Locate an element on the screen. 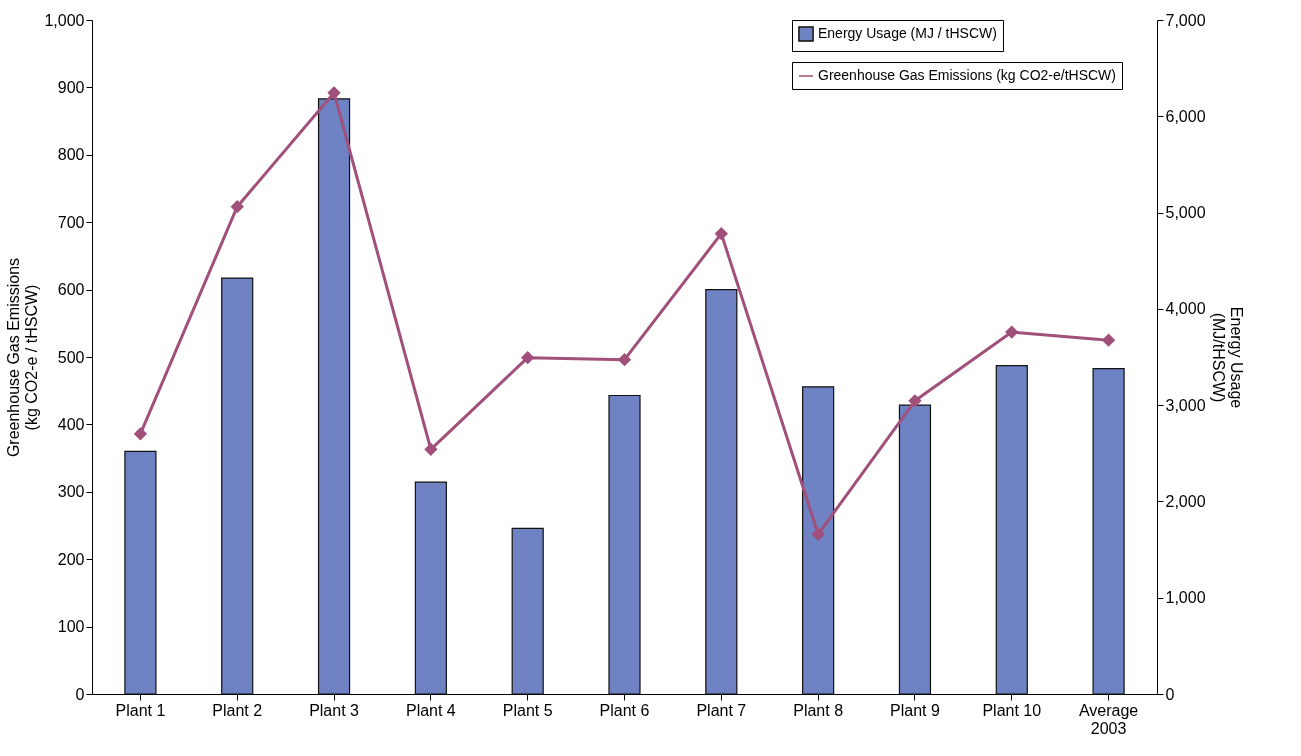  y2-tick-label: 3,000 is located at coordinates (1185, 405).